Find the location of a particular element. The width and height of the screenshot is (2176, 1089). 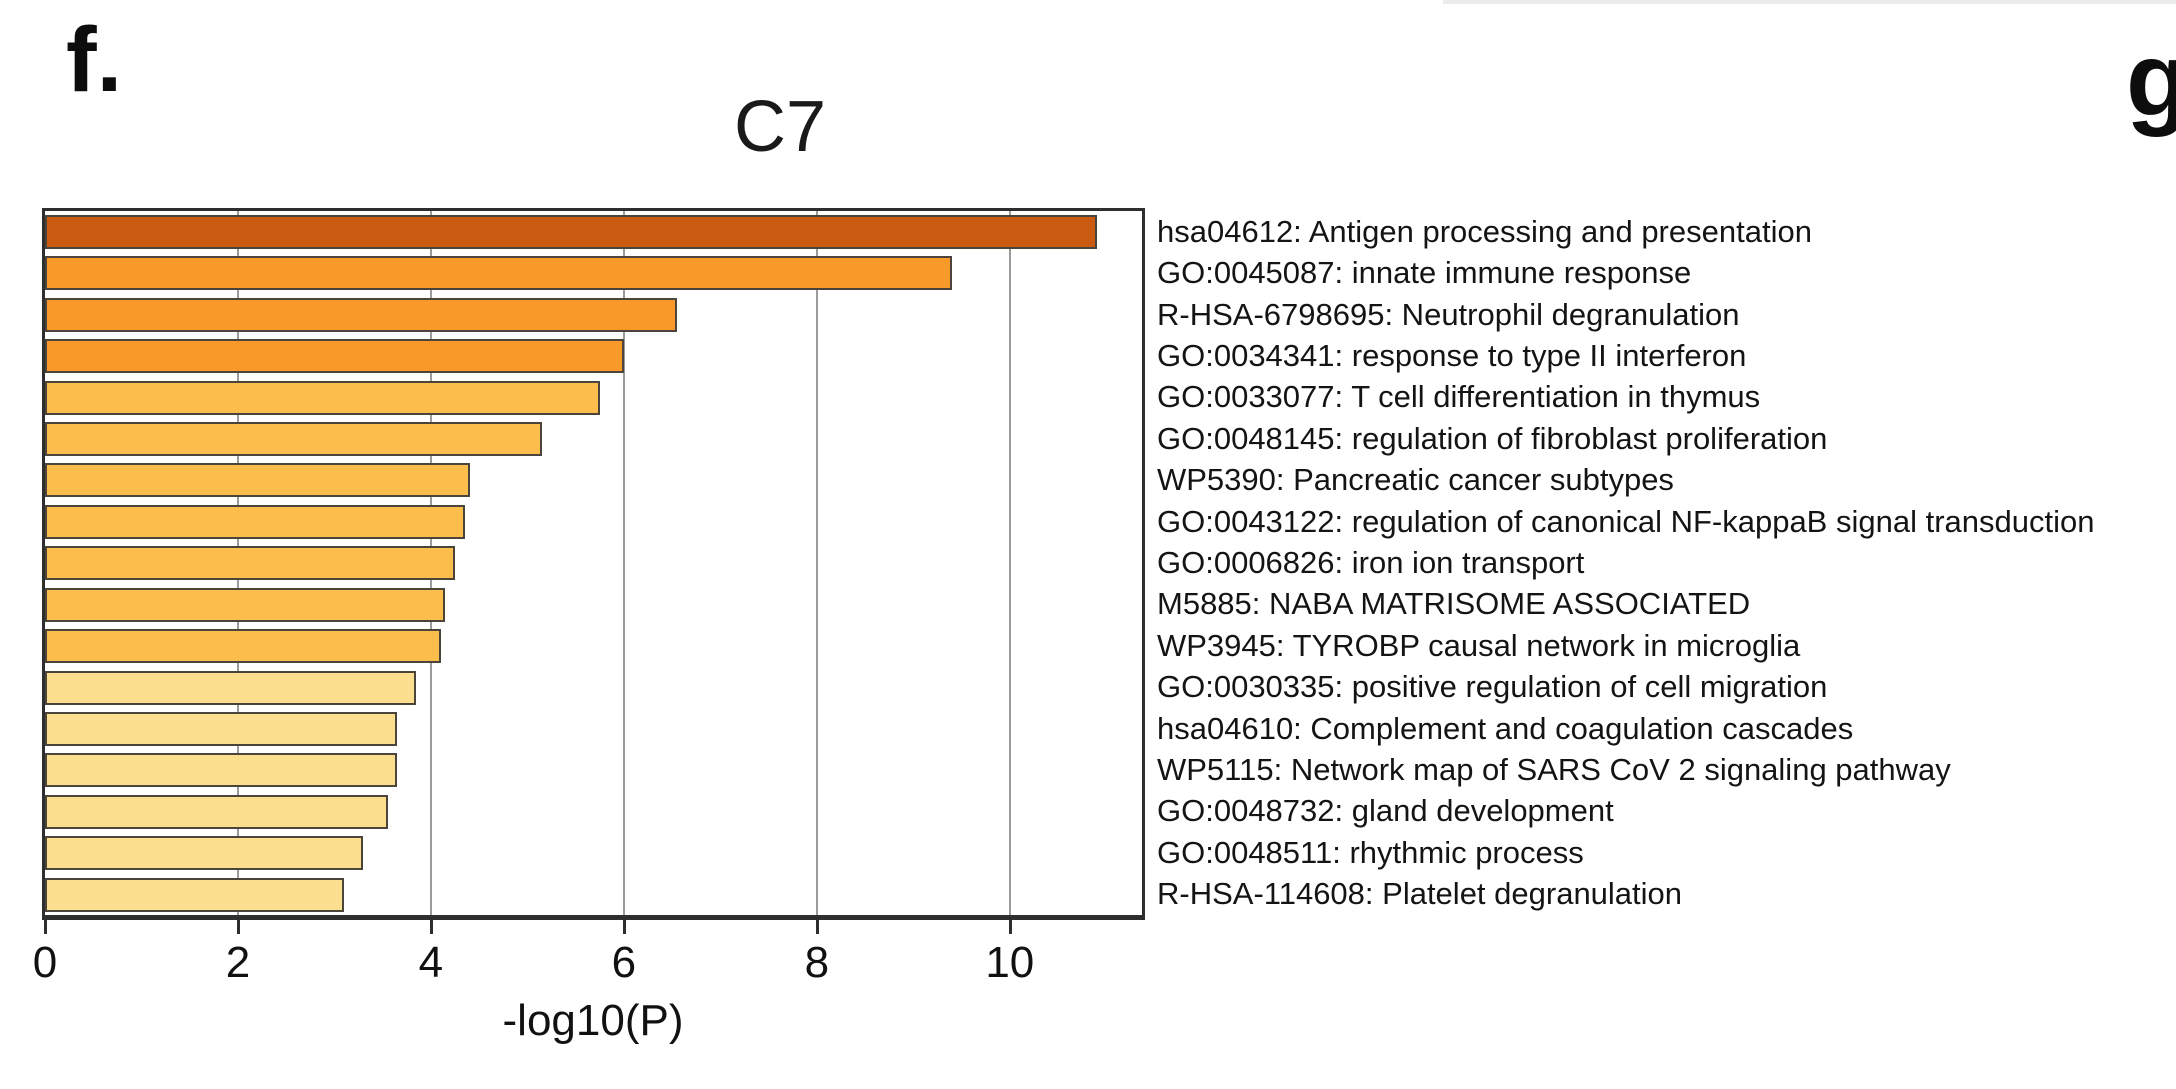

category-label: GO:0006826: iron ion transport is located at coordinates (1371, 562).